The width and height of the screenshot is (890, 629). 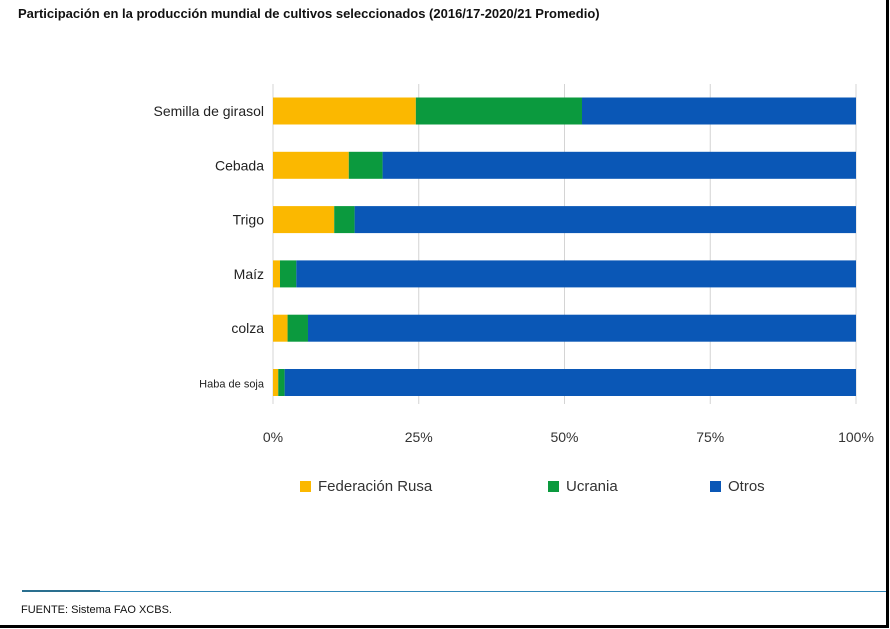 I want to click on legend-item-federacion-rusa: Federación Rusa, so click(x=366, y=486).